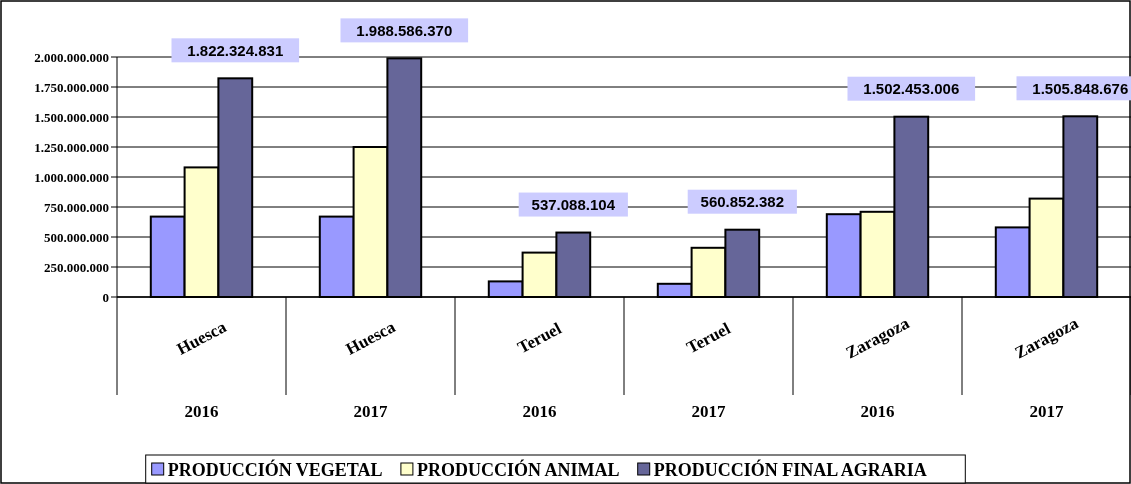 The image size is (1131, 484). Describe the element at coordinates (790, 469) in the screenshot. I see `legend-label: PRODUCCIÓN FINAL AGRARIA` at that location.